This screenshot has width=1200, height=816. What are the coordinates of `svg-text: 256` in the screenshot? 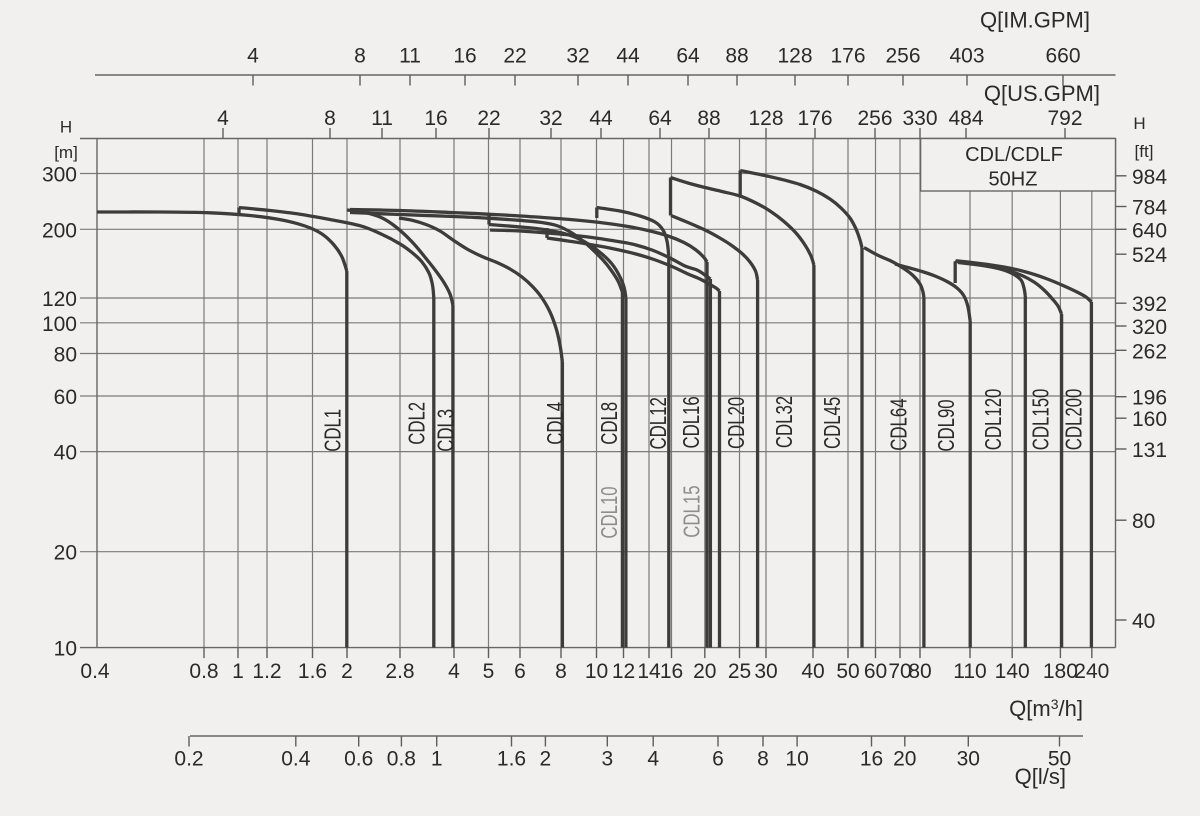 It's located at (874, 118).